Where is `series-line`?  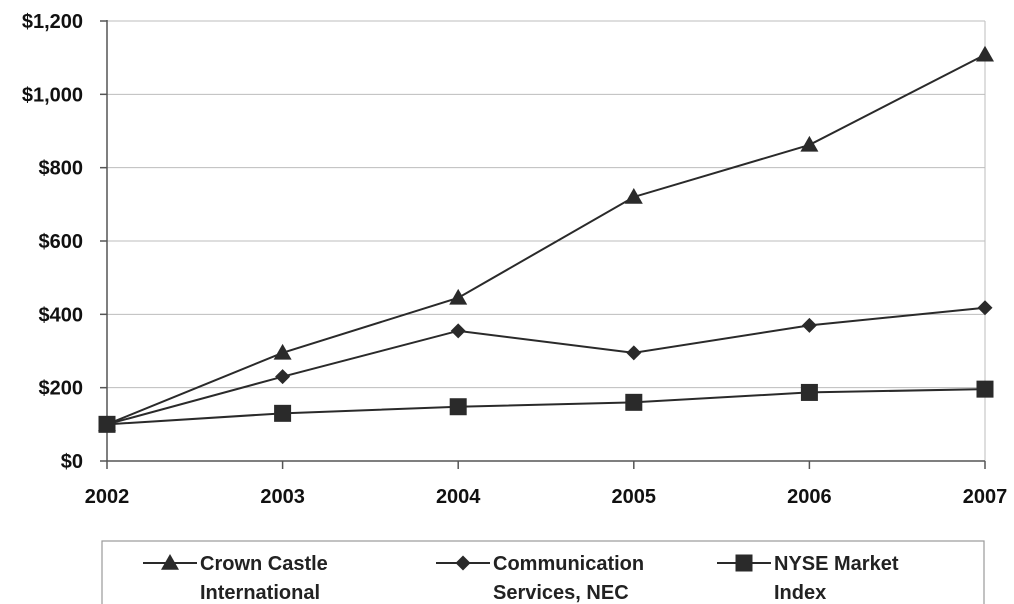 series-line is located at coordinates (546, 407).